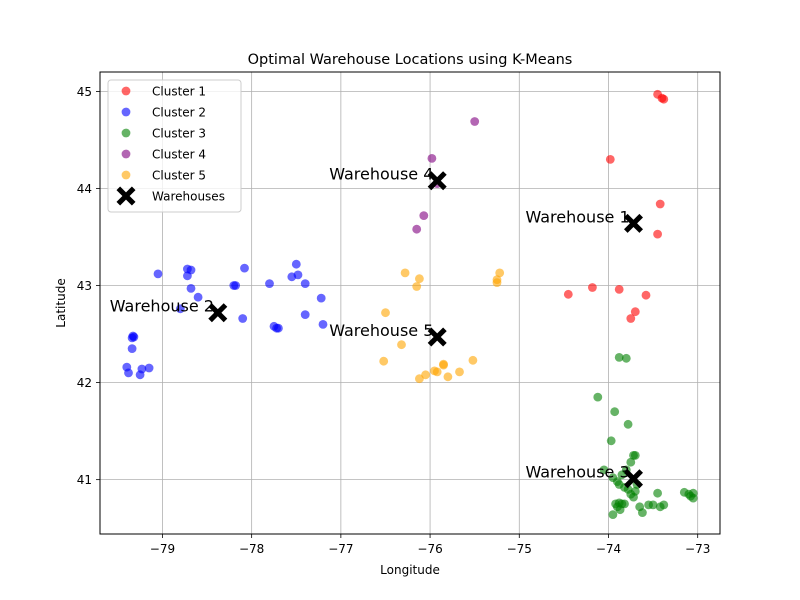 This screenshot has width=800, height=600. What do you see at coordinates (179, 92) in the screenshot?
I see `legend-label: Cluster 1` at bounding box center [179, 92].